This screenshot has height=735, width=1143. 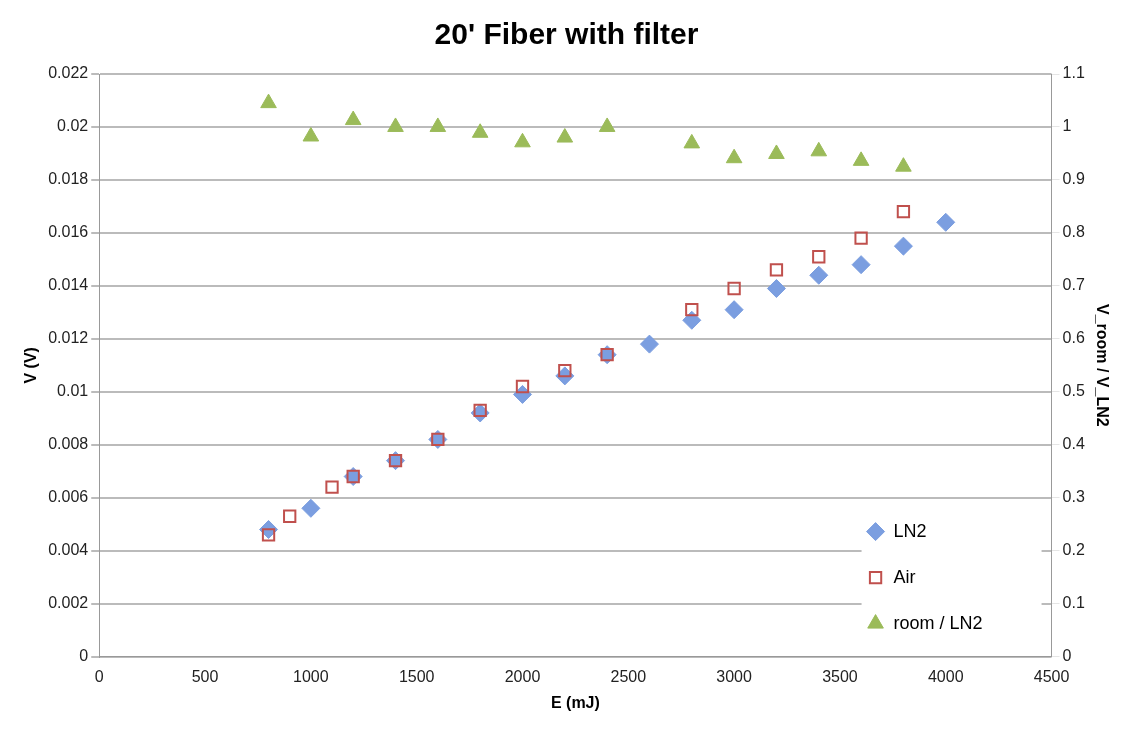 I want to click on x-tick-label: 0, so click(x=99, y=676).